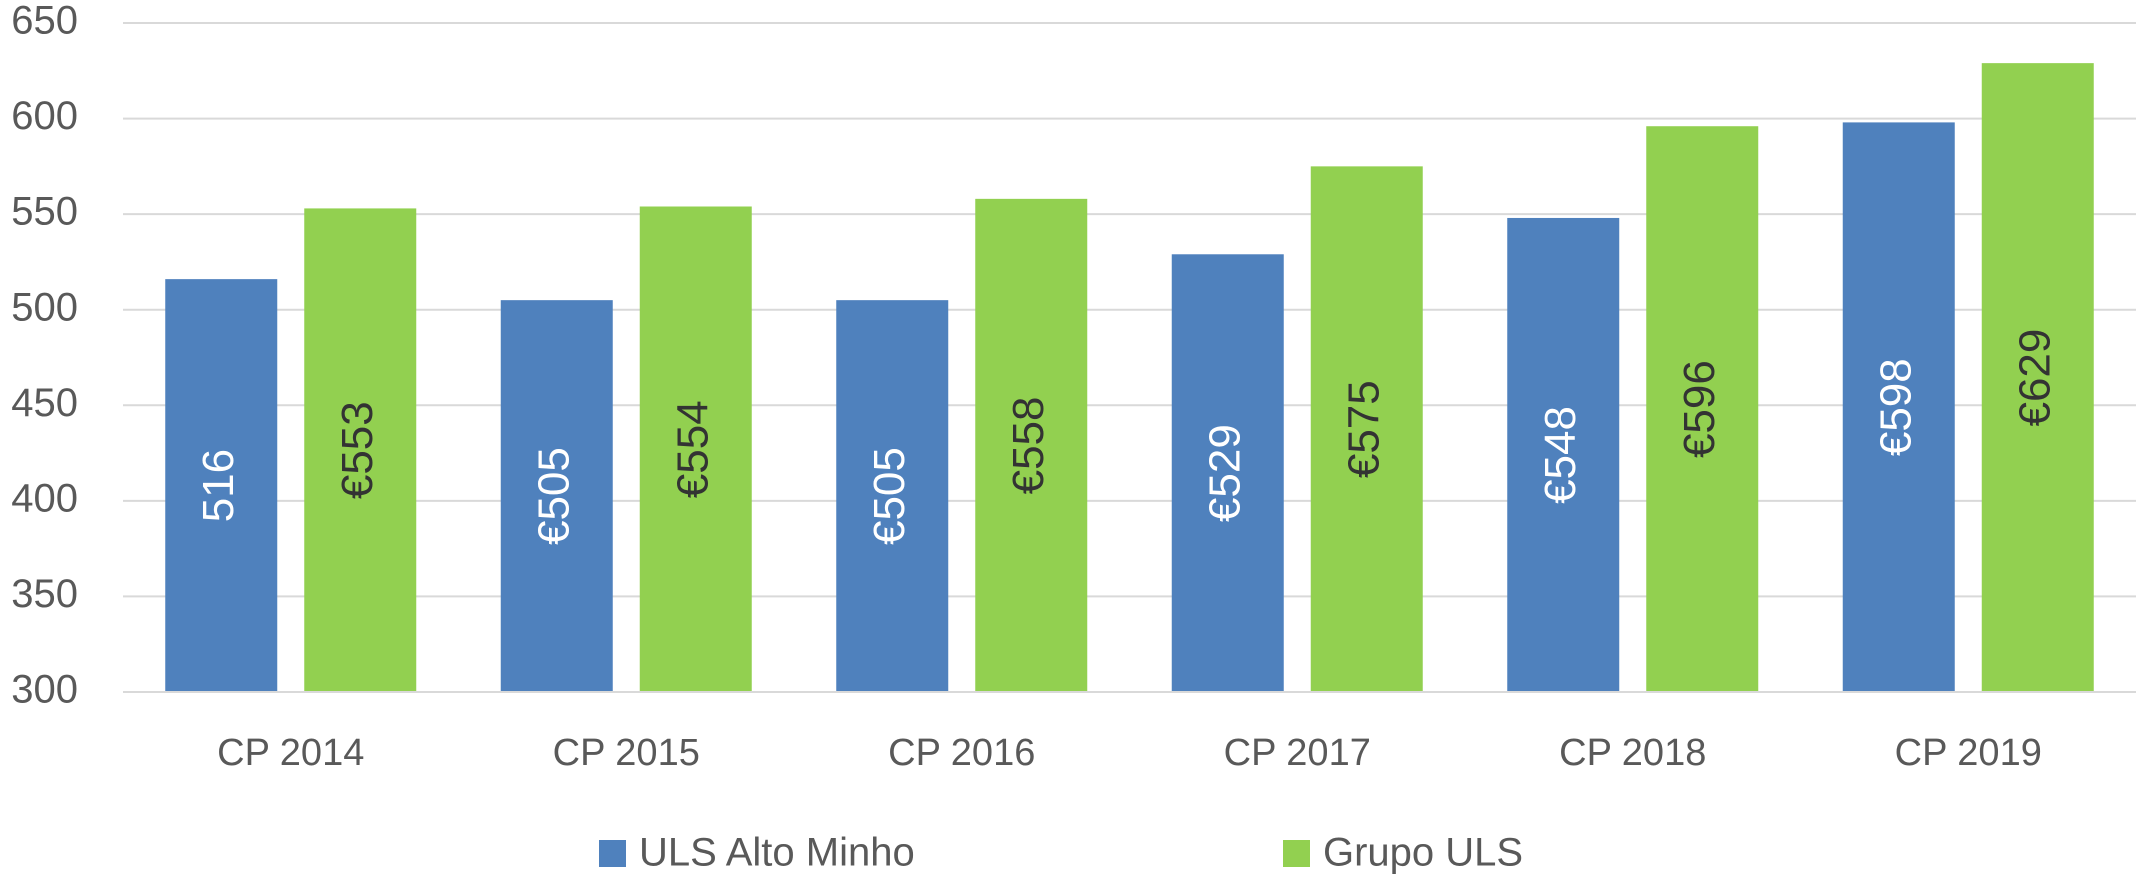 The image size is (2136, 880). What do you see at coordinates (44, 403) in the screenshot?
I see `y-tick-label: 450` at bounding box center [44, 403].